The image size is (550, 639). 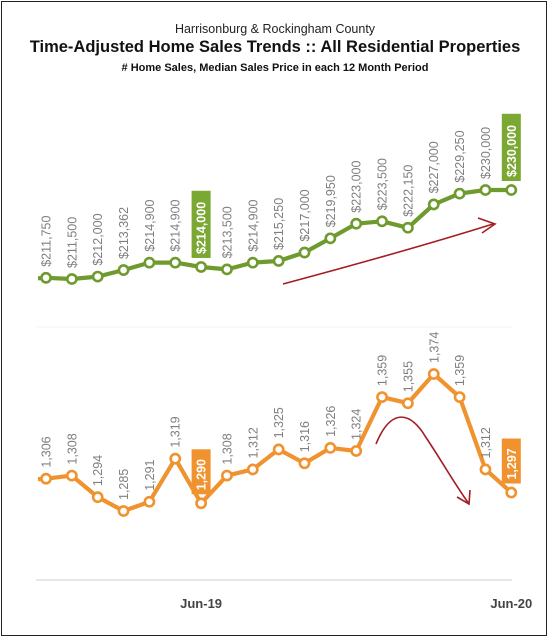 What do you see at coordinates (434, 347) in the screenshot?
I see `home-sales-data-label: 1,374` at bounding box center [434, 347].